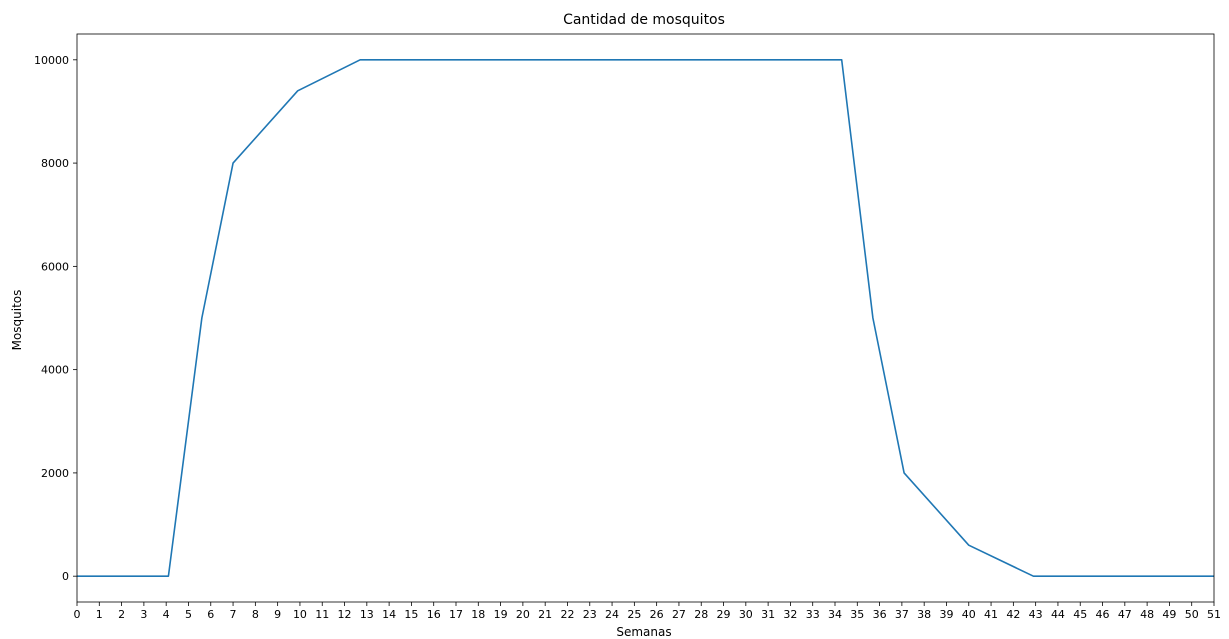 This screenshot has height=639, width=1229. What do you see at coordinates (790, 614) in the screenshot?
I see `x-tick-label: 32` at bounding box center [790, 614].